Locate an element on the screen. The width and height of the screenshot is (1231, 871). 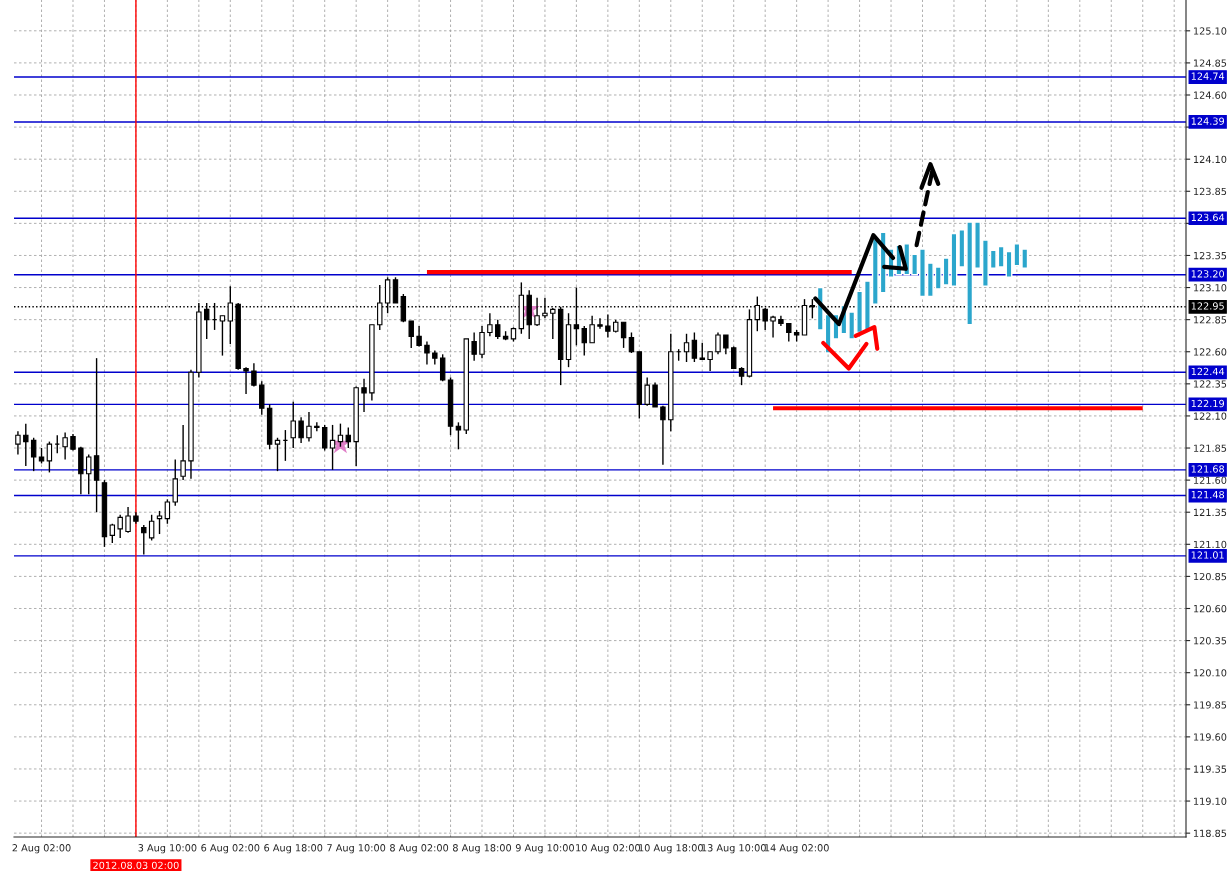
x-tick-label: 13 Aug 10:00 is located at coordinates (734, 849).